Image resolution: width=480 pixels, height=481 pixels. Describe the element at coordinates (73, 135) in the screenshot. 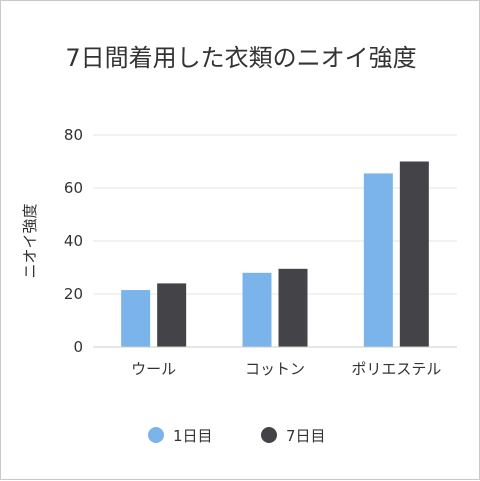

I see `y-tick-label: 80` at that location.